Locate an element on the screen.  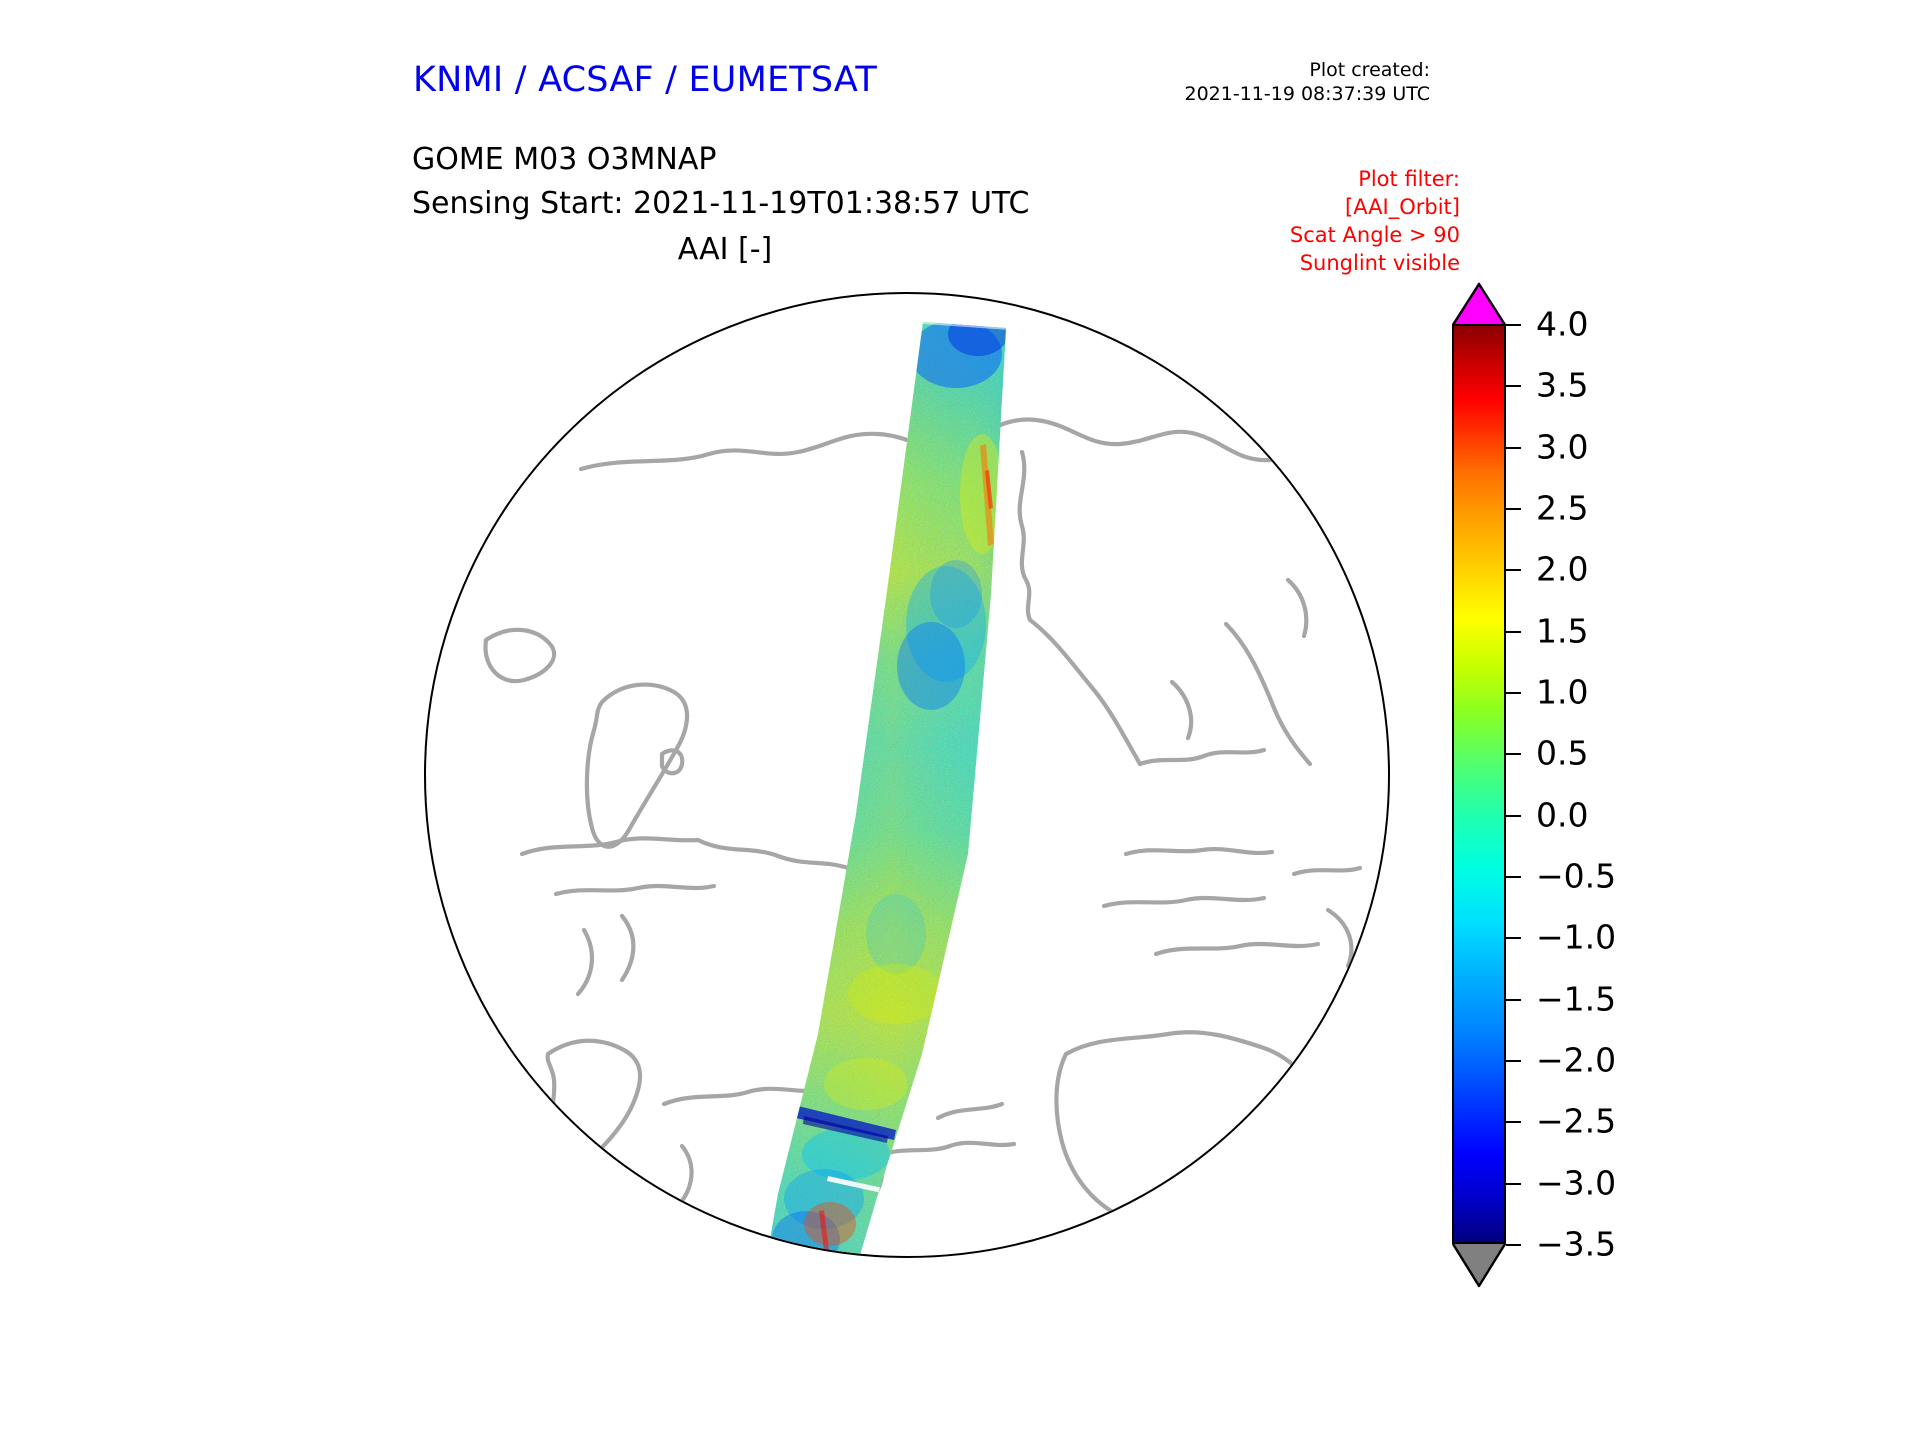
colorbar-under-arrow is located at coordinates (1479, 1265).